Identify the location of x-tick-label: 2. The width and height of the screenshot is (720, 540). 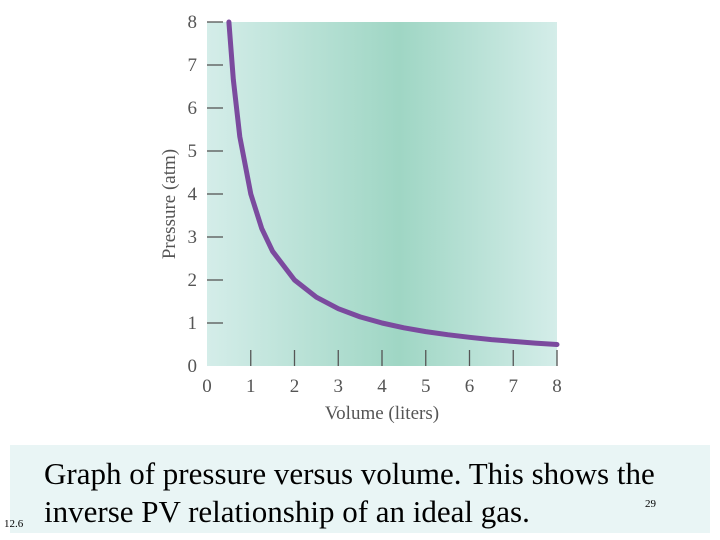
(295, 386).